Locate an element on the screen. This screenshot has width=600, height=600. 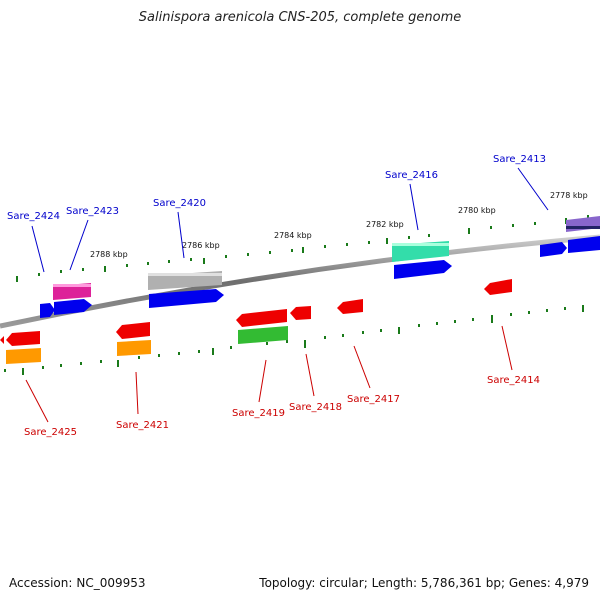
gene-label-sare-2425: Sare_2425 is located at coordinates (50, 432).